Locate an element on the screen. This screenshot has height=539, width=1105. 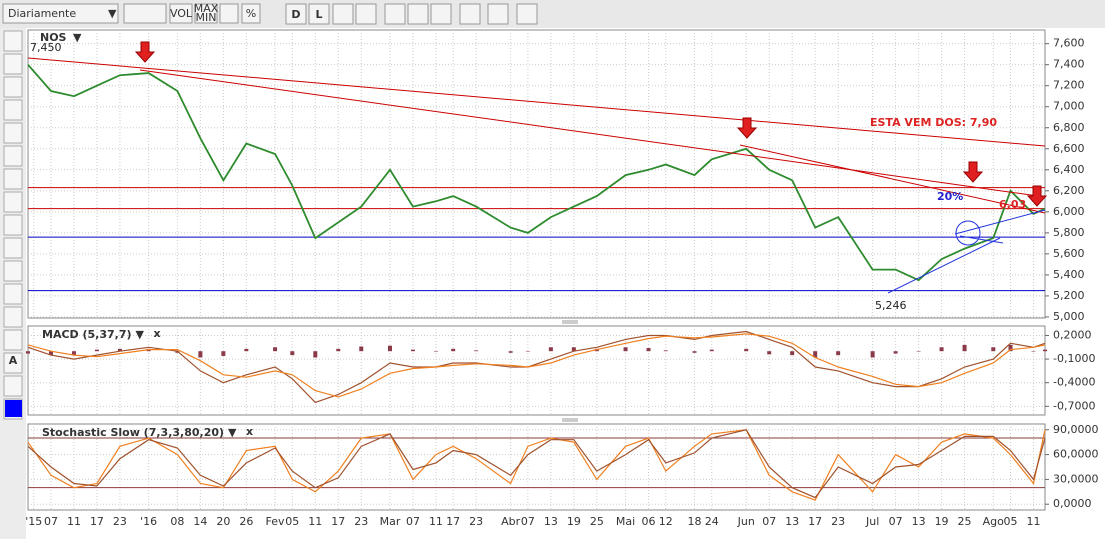
x-tick-label: '16 is located at coordinates (148, 521).